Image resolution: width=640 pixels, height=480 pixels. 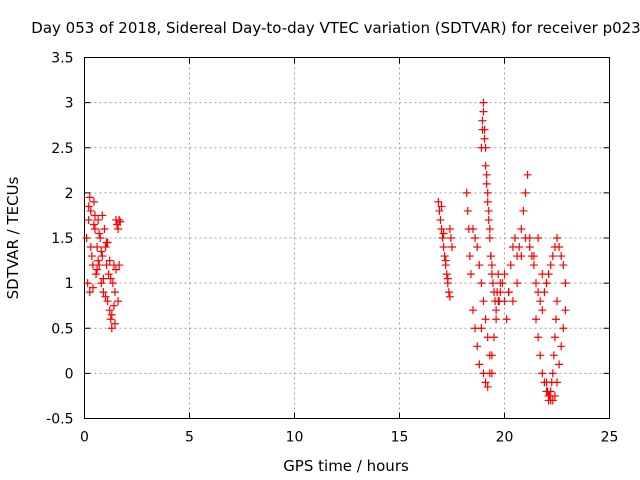 What do you see at coordinates (610, 438) in the screenshot?
I see `x-tick-label: 25` at bounding box center [610, 438].